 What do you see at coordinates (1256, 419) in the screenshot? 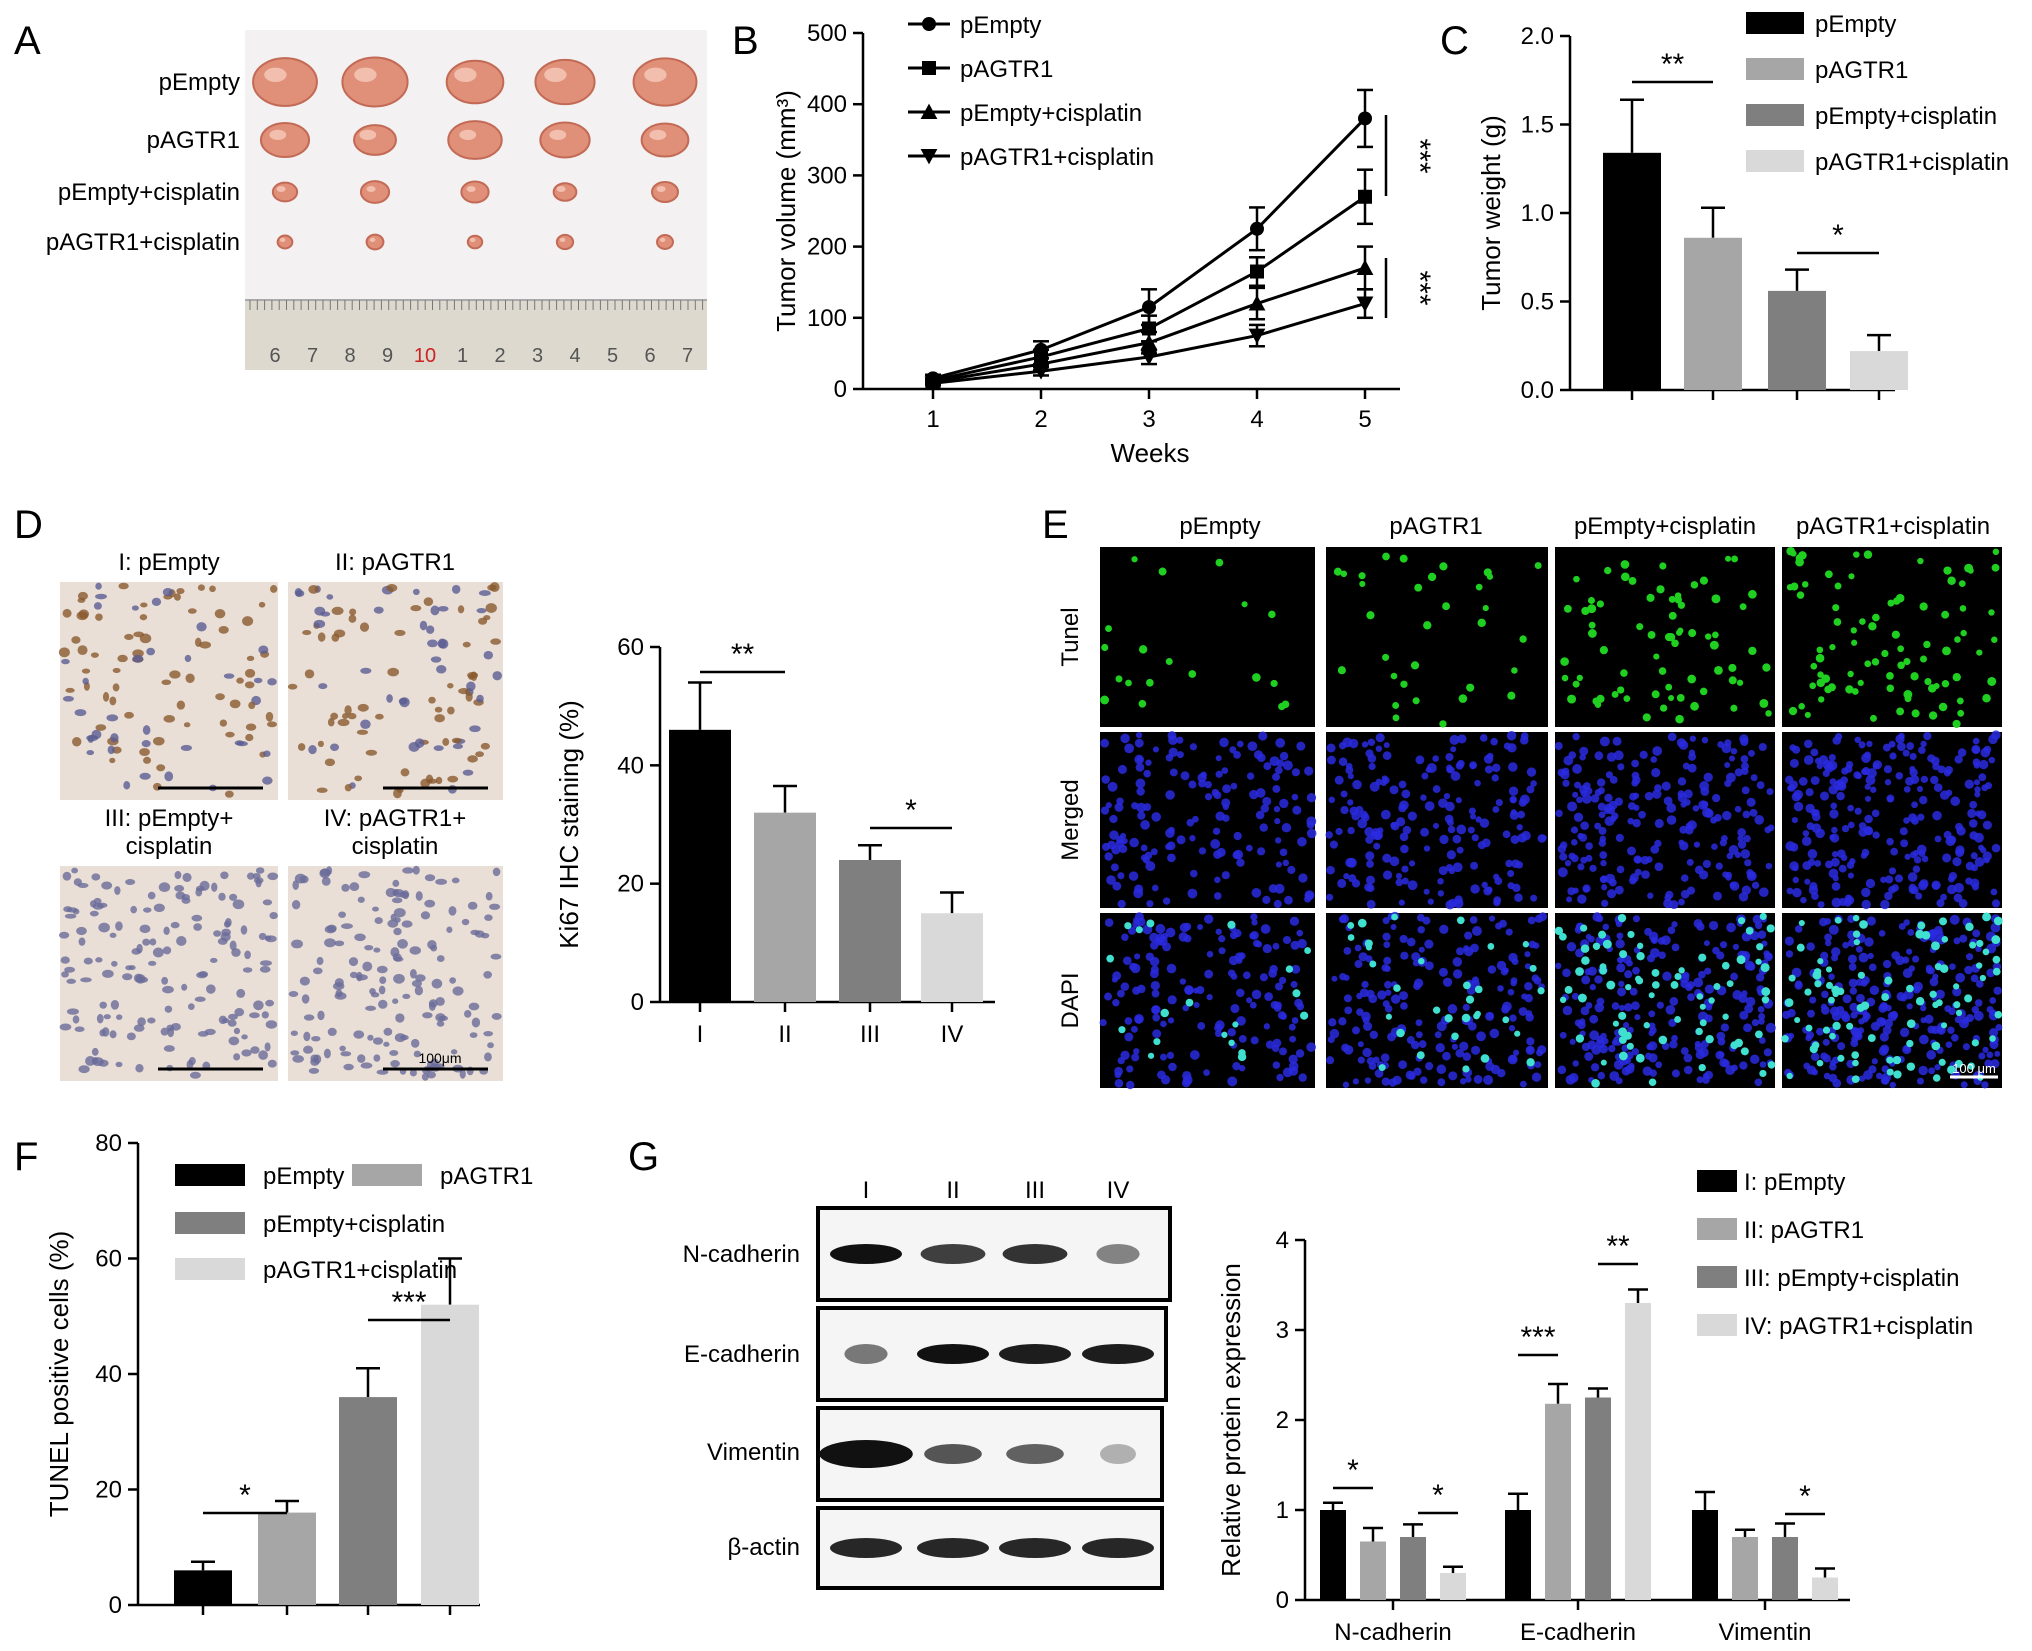
I see `x-tick-label: 4` at bounding box center [1256, 419].